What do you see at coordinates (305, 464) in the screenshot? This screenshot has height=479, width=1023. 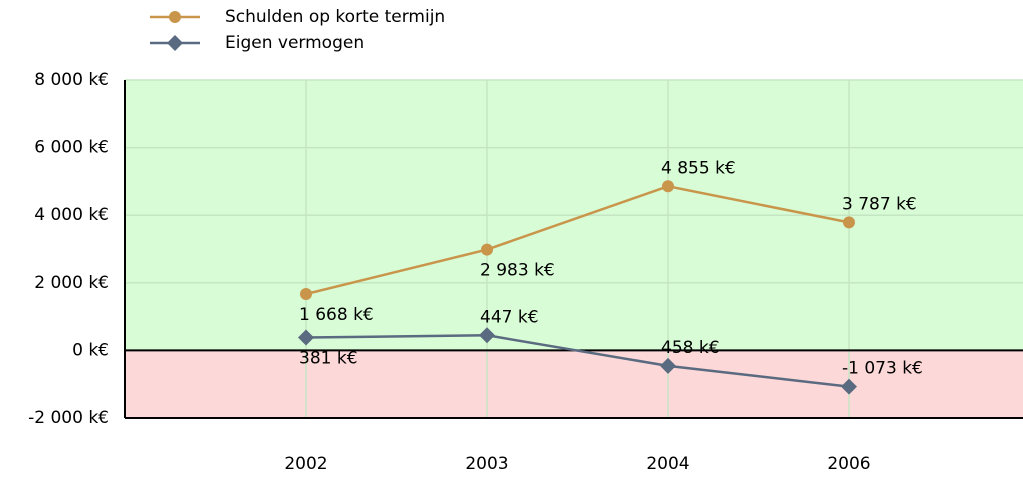 I see `x-tick-label: 2002` at bounding box center [305, 464].